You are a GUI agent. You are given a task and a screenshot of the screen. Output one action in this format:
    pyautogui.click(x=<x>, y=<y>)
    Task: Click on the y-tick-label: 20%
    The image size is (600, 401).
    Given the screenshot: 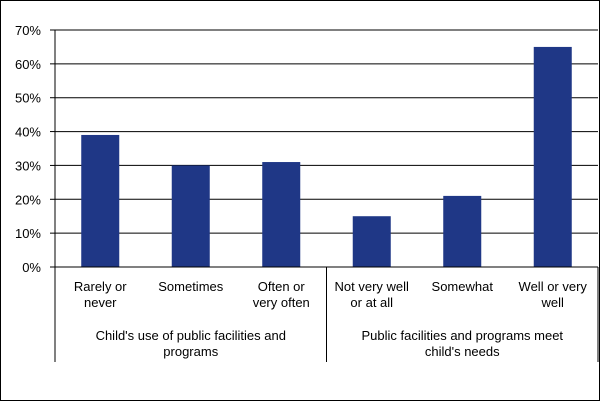 What is the action you would take?
    pyautogui.click(x=28, y=199)
    